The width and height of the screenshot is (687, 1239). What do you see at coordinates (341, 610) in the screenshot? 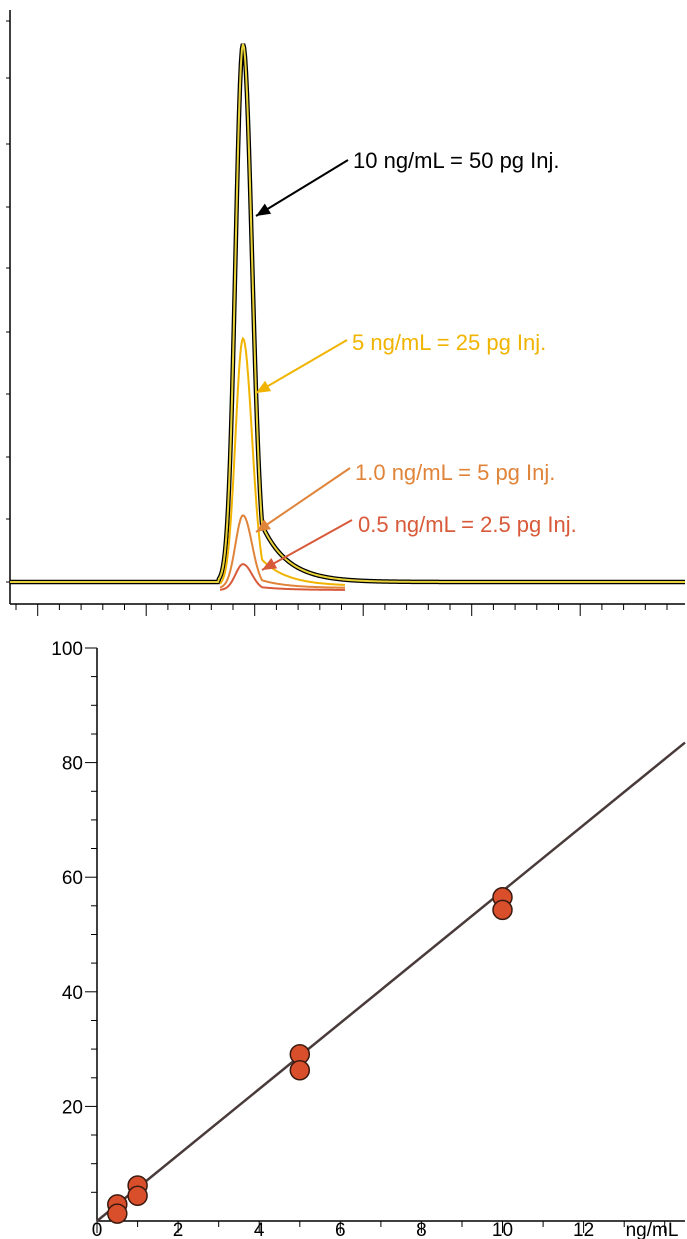
I see `chromatogram-x-ticks` at bounding box center [341, 610].